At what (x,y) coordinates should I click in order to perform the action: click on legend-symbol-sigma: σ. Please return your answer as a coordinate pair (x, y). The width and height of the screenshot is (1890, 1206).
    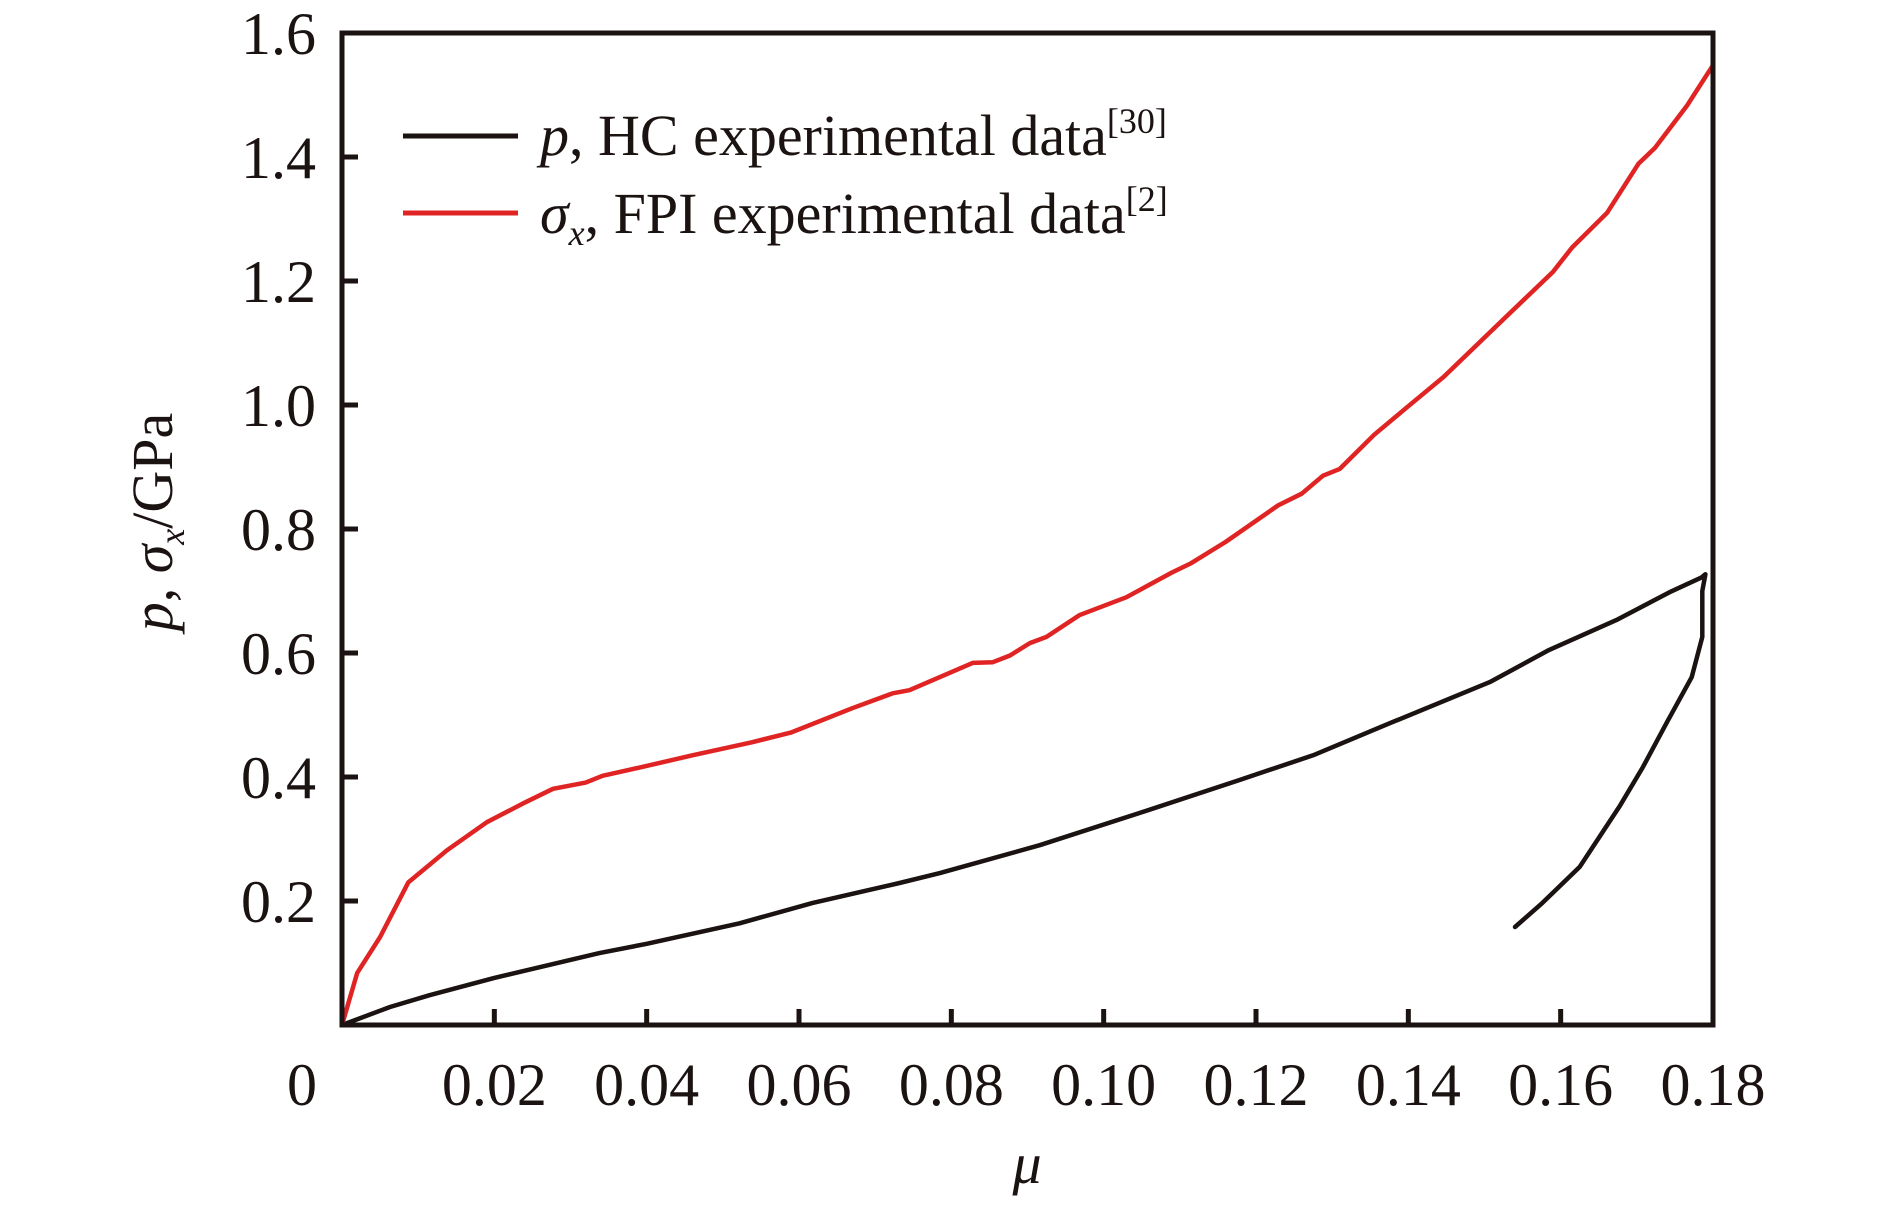
    Looking at the image, I should click on (555, 213).